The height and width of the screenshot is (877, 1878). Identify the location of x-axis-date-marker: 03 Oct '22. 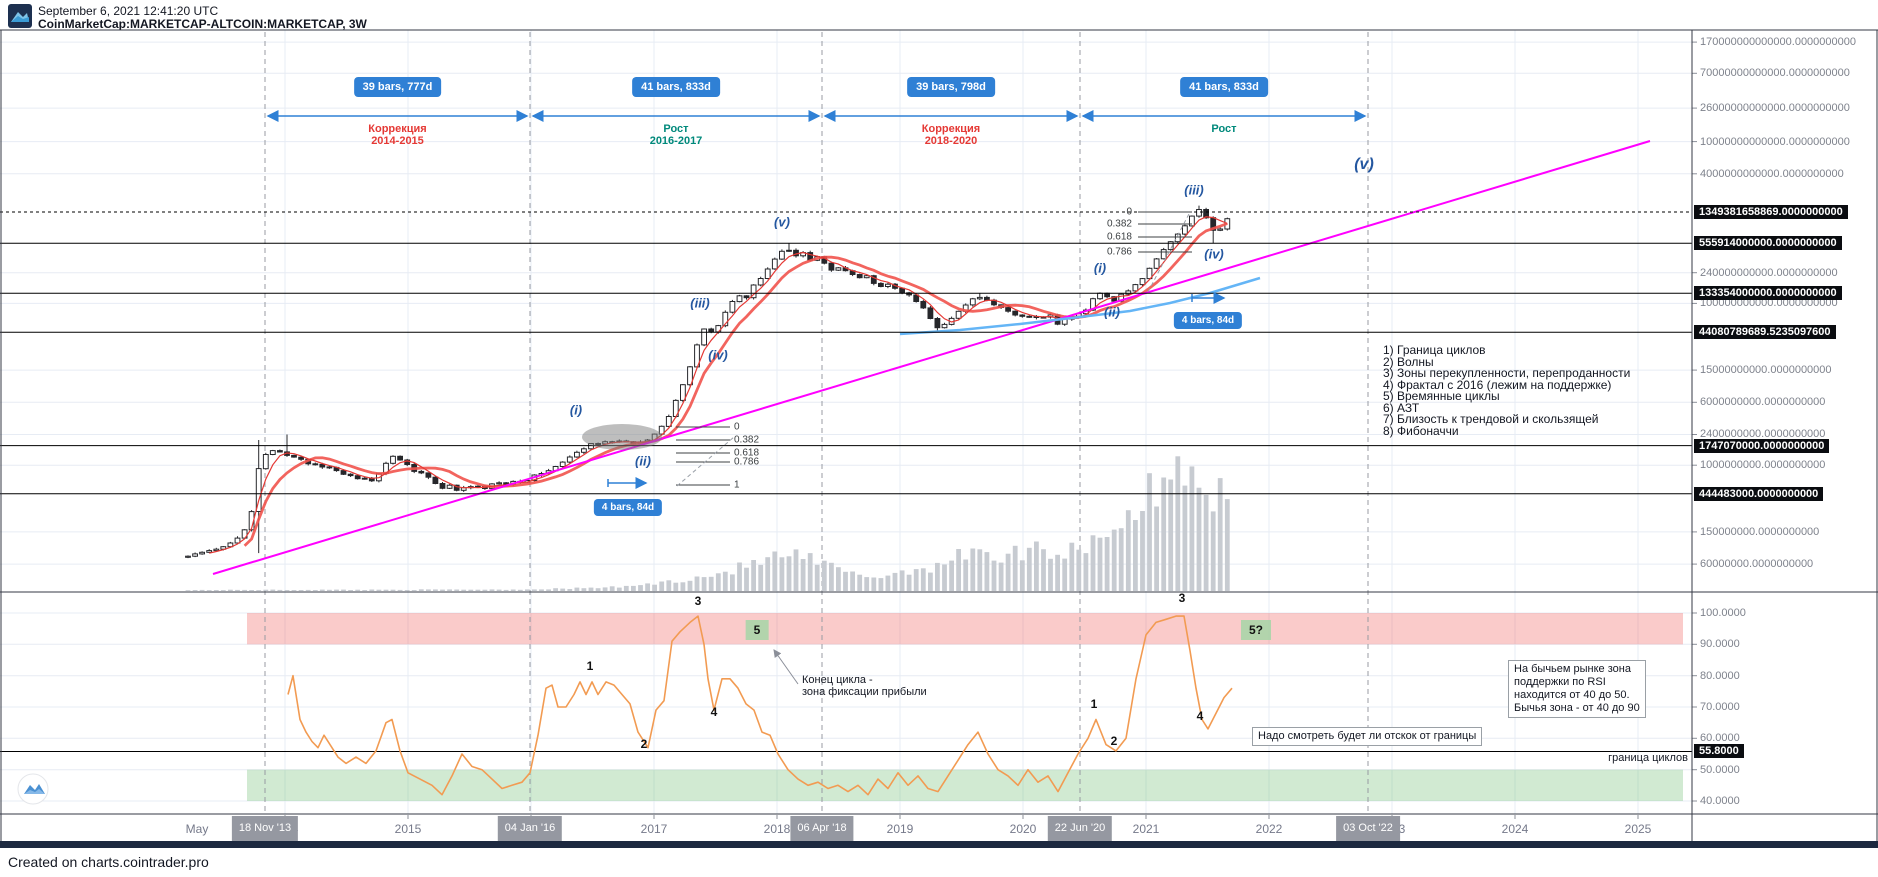
(1368, 828).